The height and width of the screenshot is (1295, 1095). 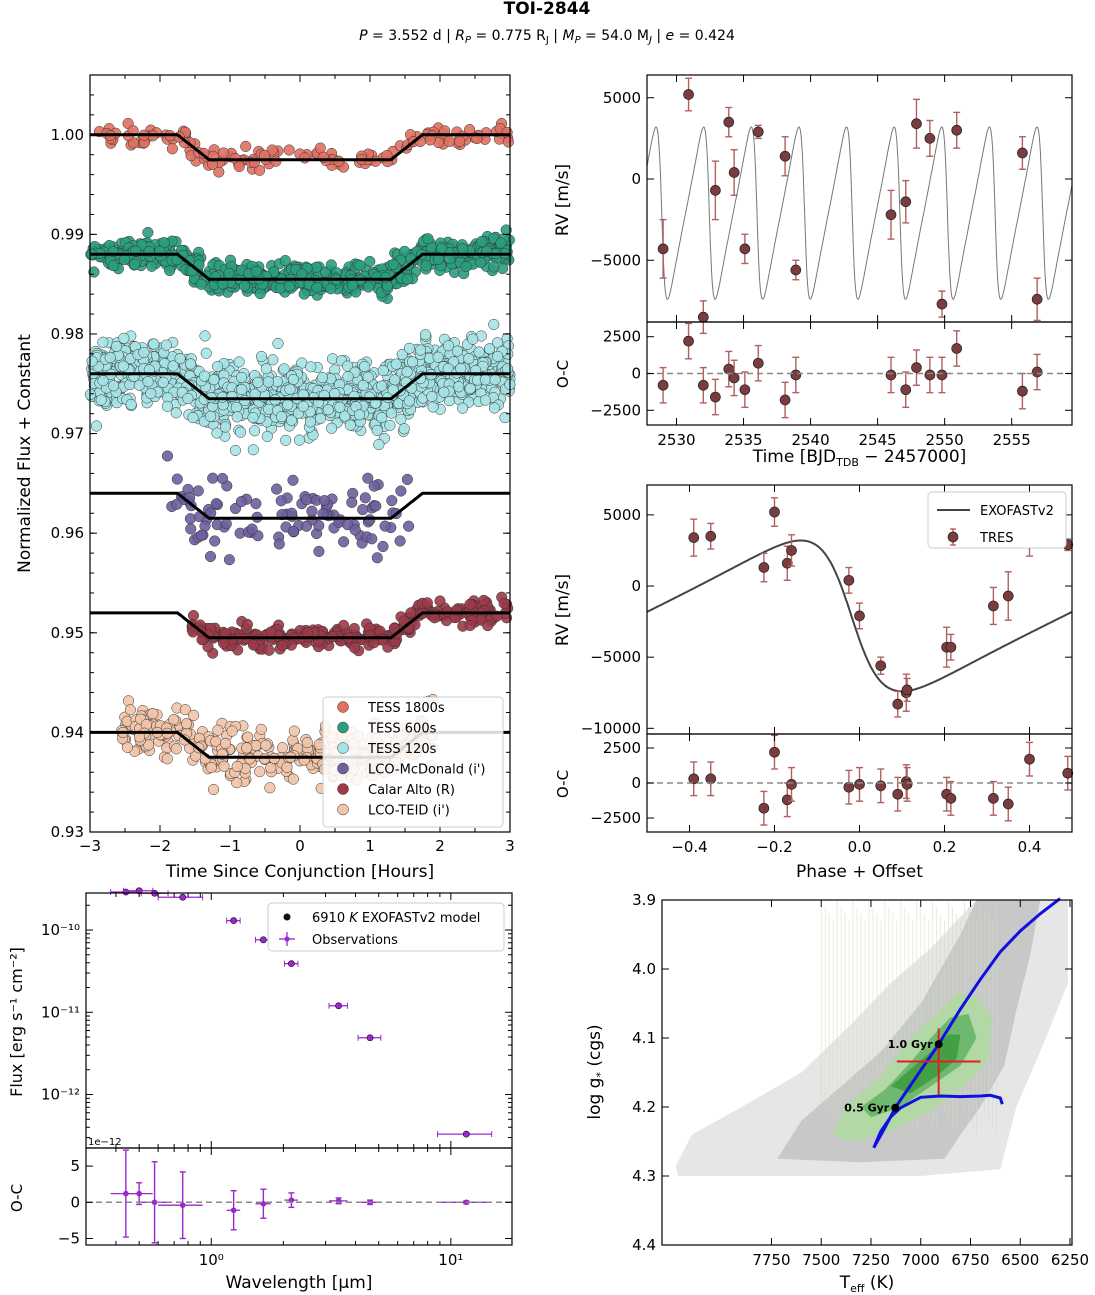 What do you see at coordinates (563, 200) in the screenshot?
I see `y-axis-label: RV [m/s]` at bounding box center [563, 200].